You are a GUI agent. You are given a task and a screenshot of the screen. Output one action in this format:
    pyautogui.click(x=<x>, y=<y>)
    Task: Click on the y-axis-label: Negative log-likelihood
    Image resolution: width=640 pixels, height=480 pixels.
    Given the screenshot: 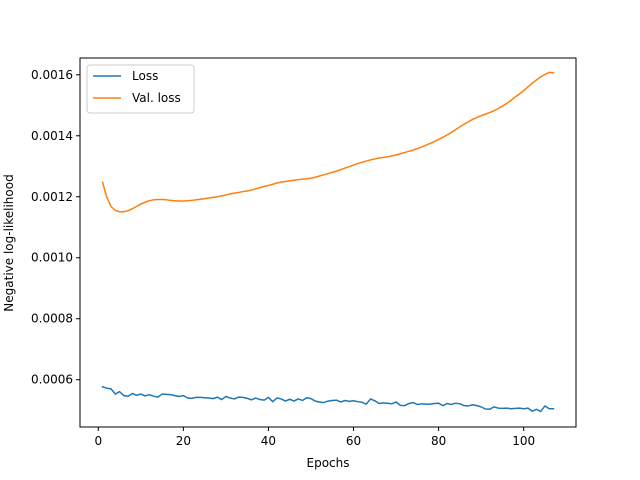 What is the action you would take?
    pyautogui.click(x=9, y=242)
    